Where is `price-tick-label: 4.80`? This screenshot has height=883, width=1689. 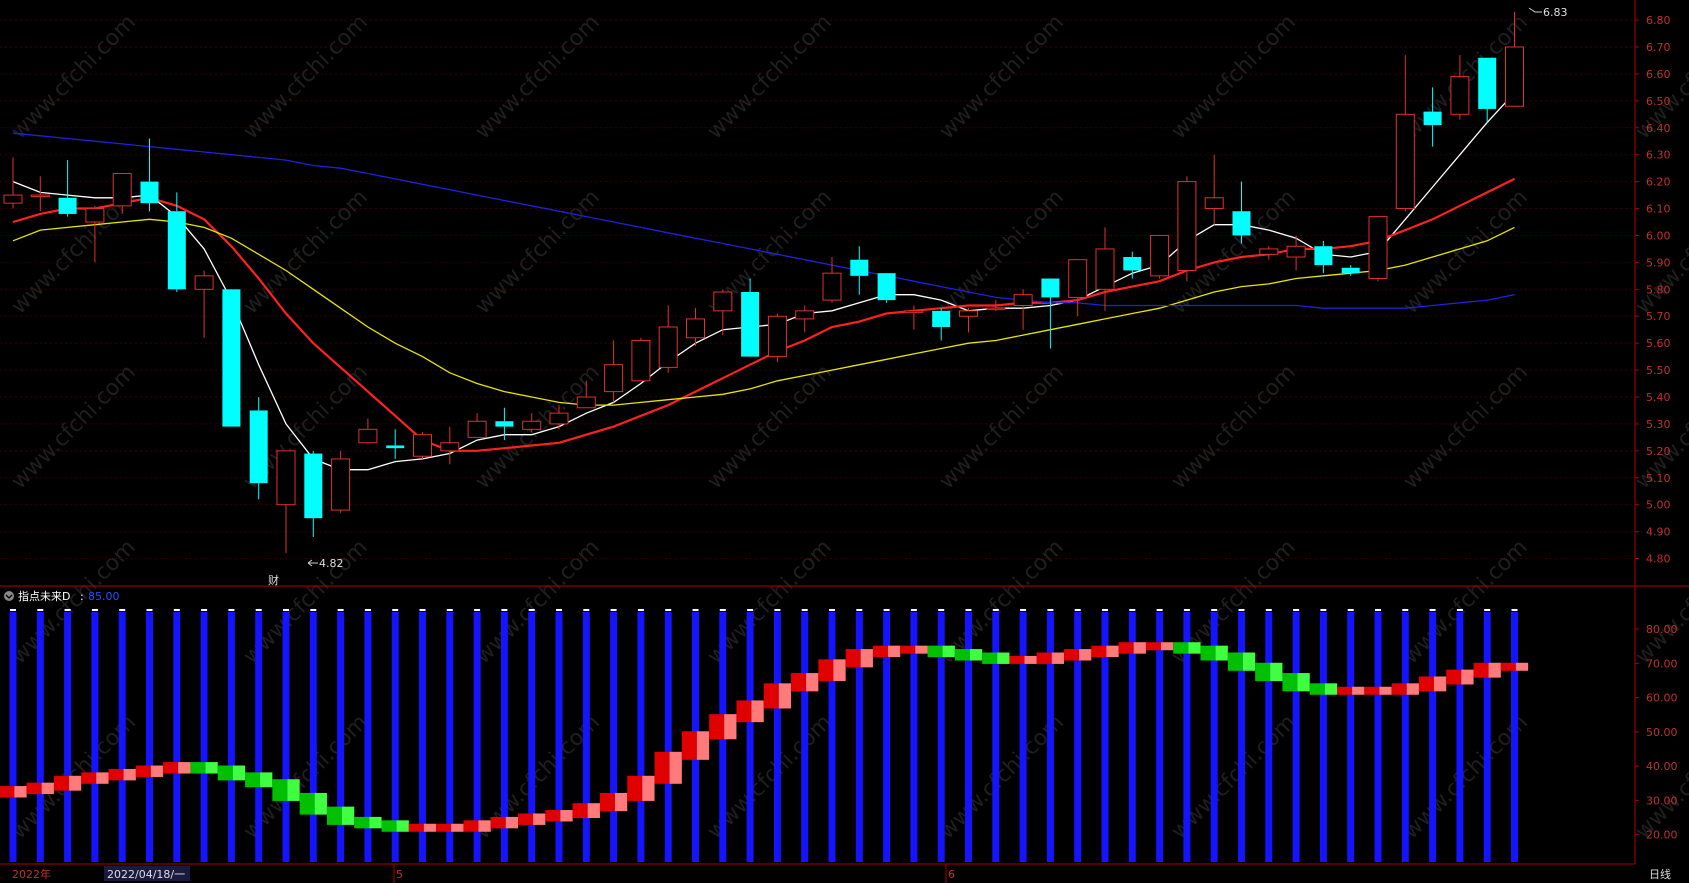 price-tick-label: 4.80 is located at coordinates (1658, 559).